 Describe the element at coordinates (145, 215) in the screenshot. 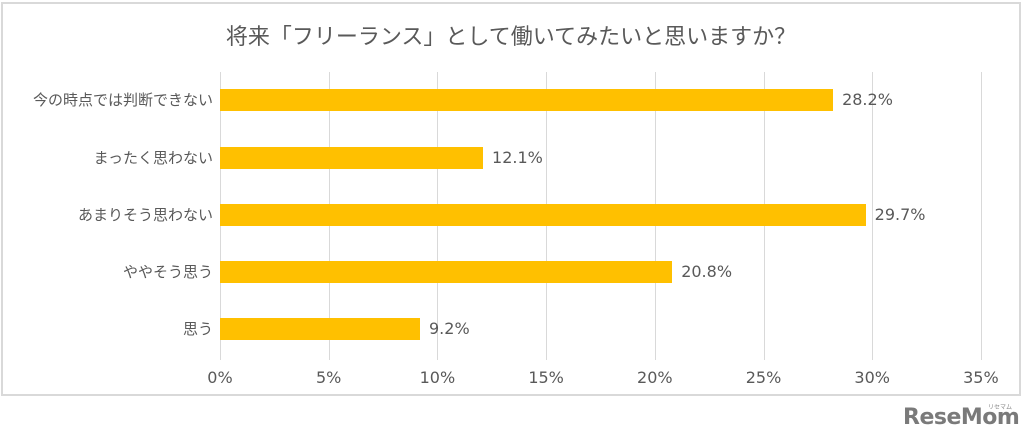

I see `category-label: あまりそう思わない` at that location.